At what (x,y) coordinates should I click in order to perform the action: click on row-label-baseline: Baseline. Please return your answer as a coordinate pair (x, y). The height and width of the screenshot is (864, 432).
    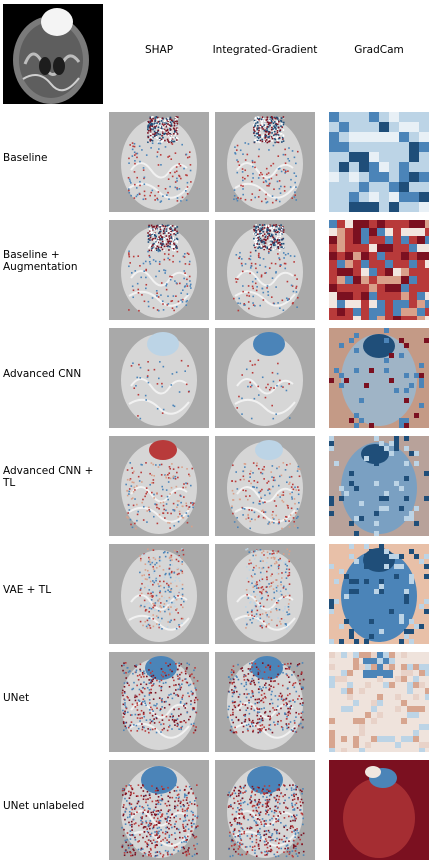
    Looking at the image, I should click on (25, 158).